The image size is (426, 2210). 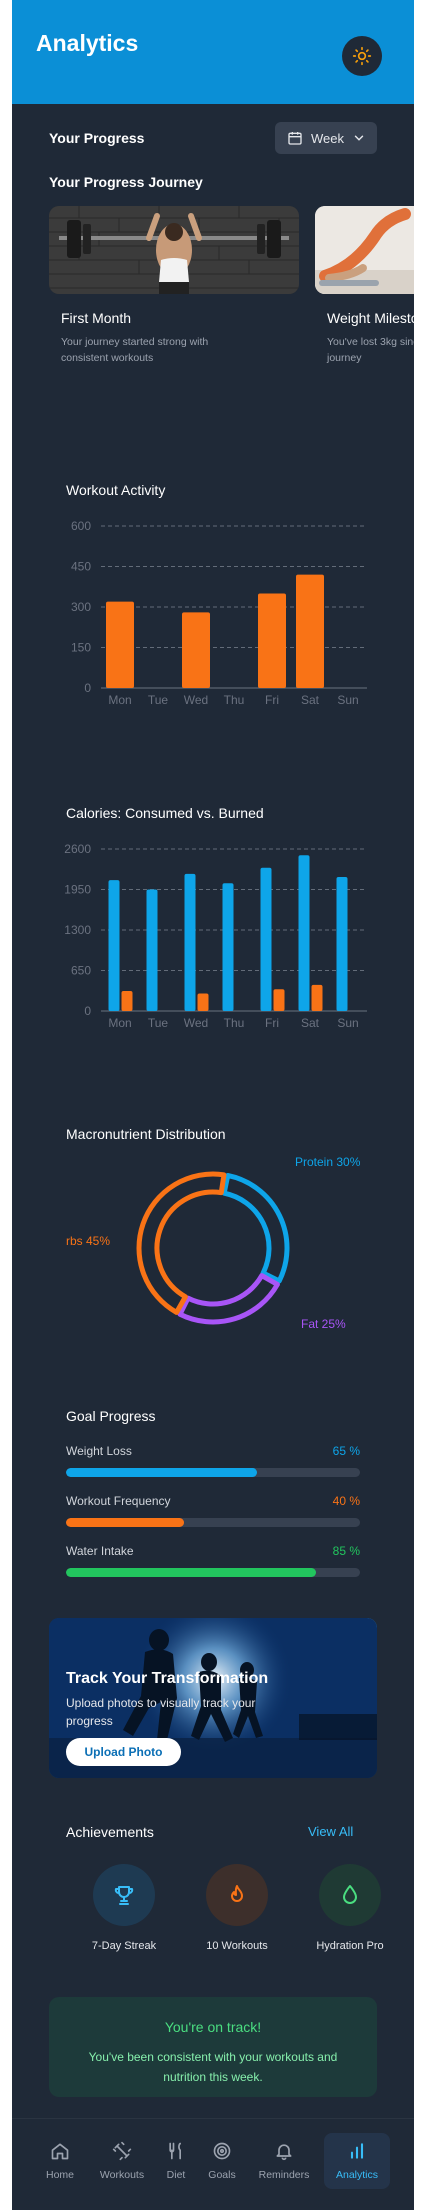 What do you see at coordinates (222, 2151) in the screenshot?
I see `target-icon` at bounding box center [222, 2151].